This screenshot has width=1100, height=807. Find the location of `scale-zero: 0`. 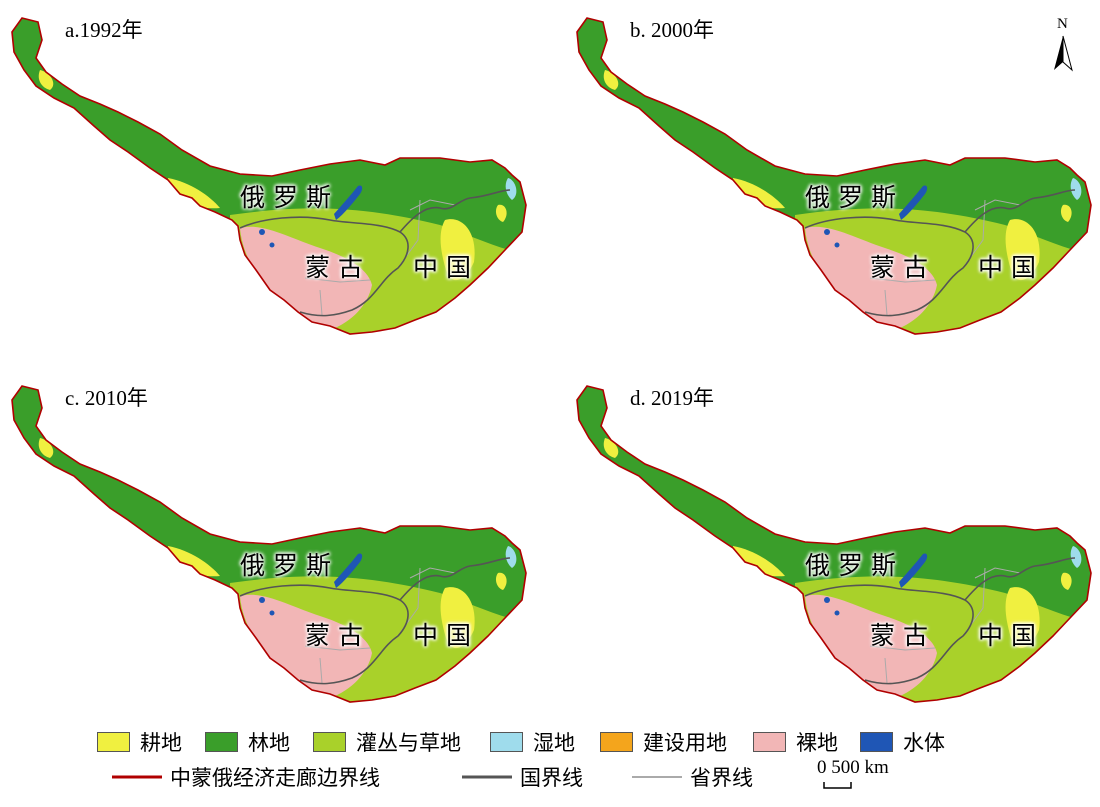

scale-zero: 0 is located at coordinates (822, 767).